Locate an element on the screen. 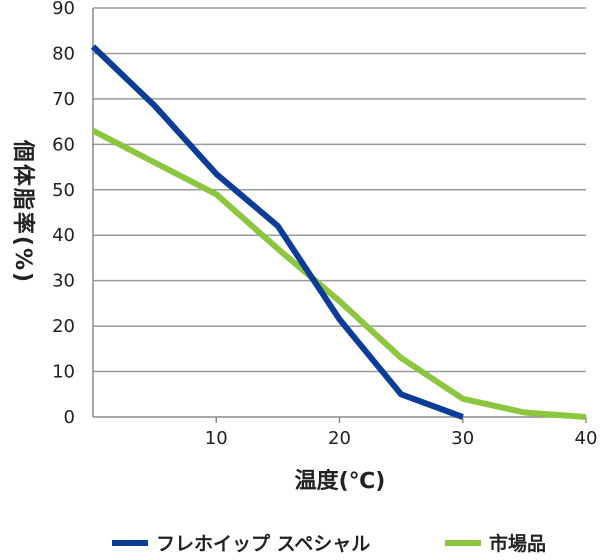 This screenshot has width=600, height=560. y-tick-label: 70 is located at coordinates (63, 99).